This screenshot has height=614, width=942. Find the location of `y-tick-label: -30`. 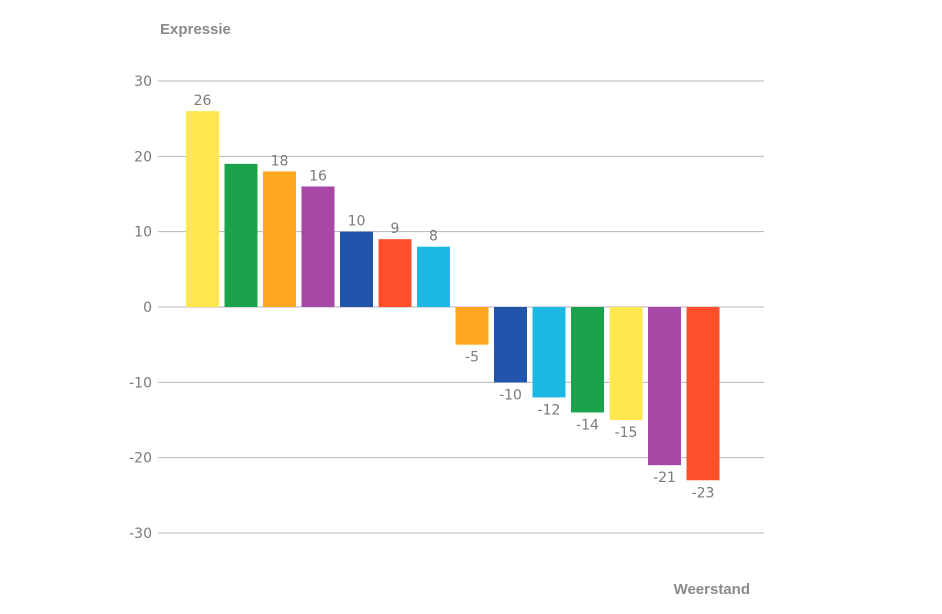

y-tick-label: -30 is located at coordinates (140, 534).